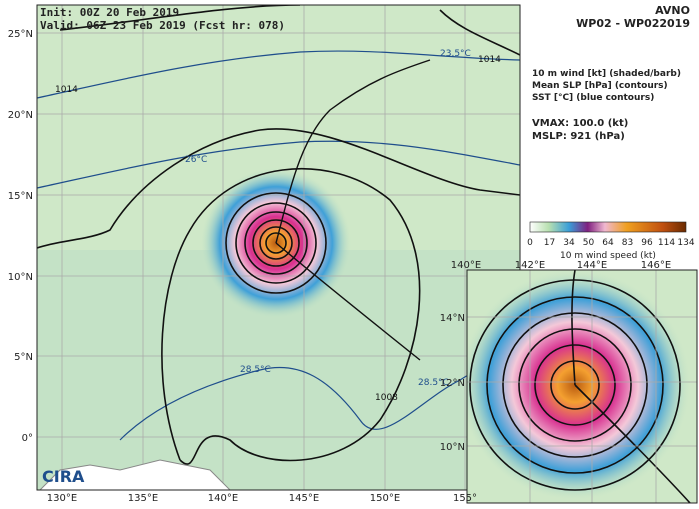 Image resolution: width=699 pixels, height=509 pixels. What do you see at coordinates (455, 54) in the screenshot?
I see `contour-label: 23.5°C` at bounding box center [455, 54].